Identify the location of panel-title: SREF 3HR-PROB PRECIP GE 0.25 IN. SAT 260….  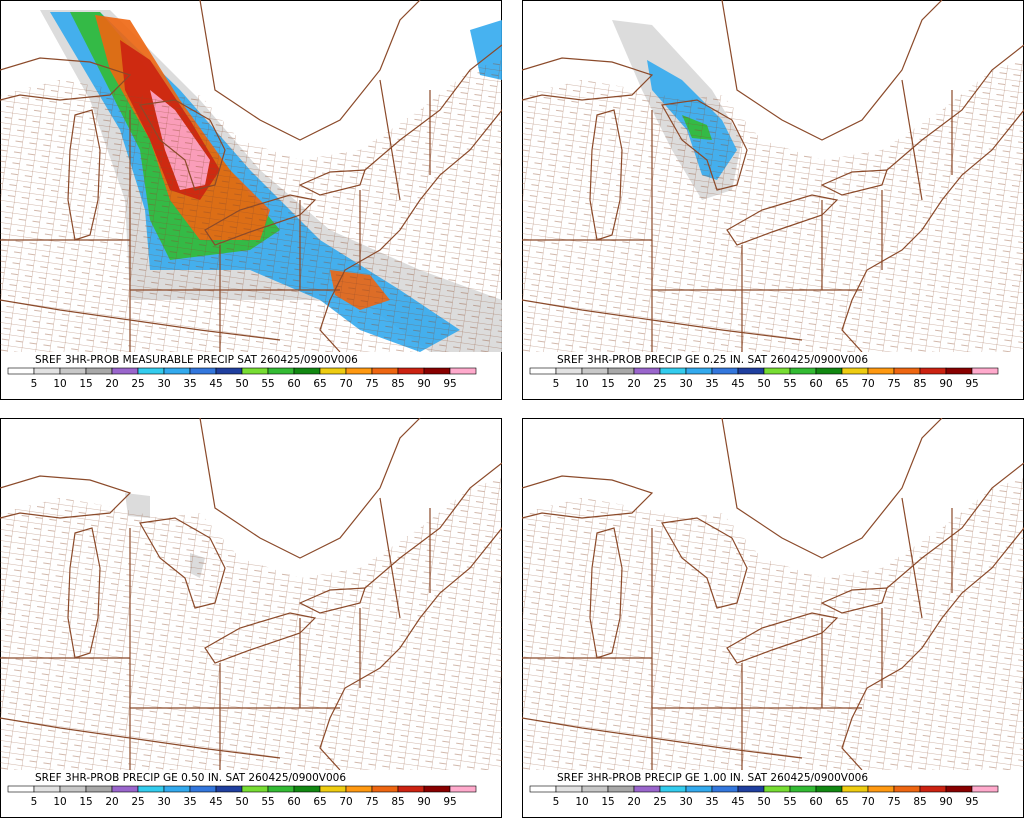
(712, 360).